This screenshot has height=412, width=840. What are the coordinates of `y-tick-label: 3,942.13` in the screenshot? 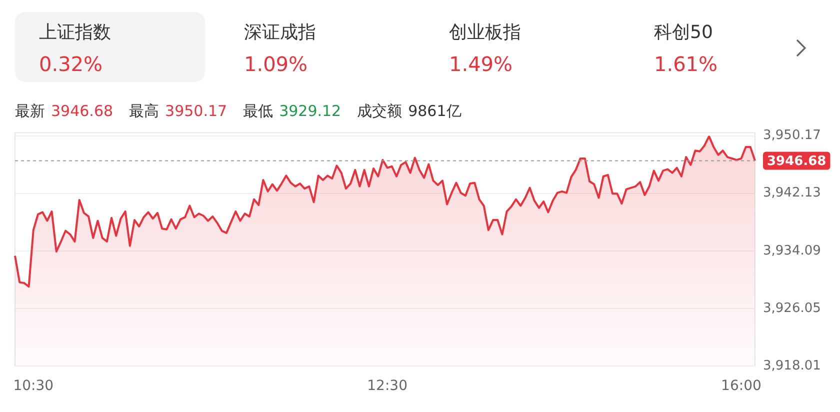 It's located at (792, 193).